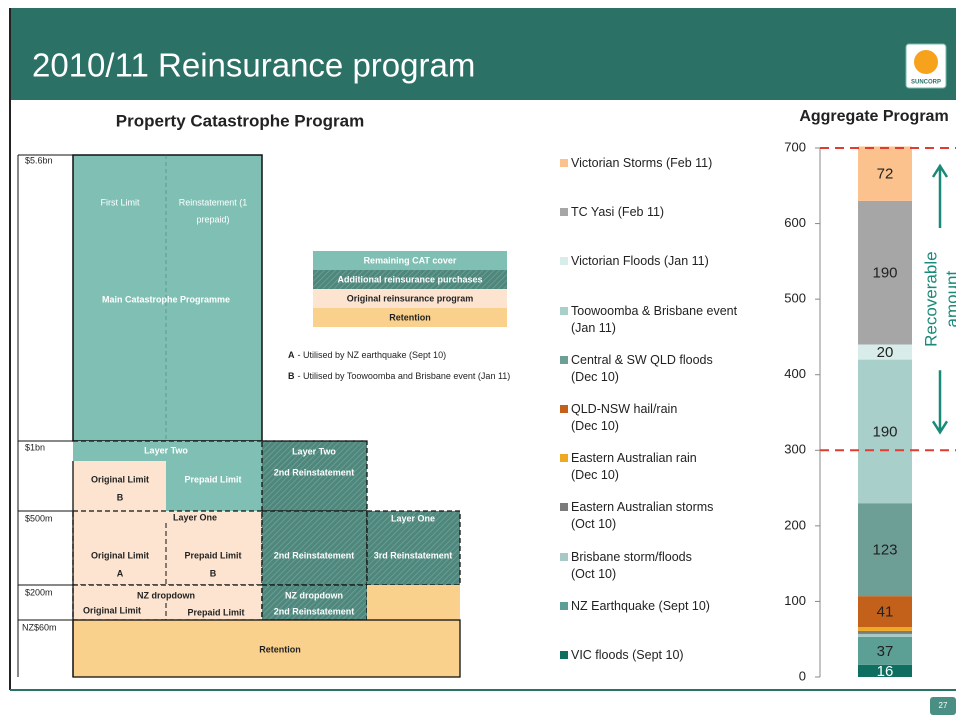  What do you see at coordinates (212, 219) in the screenshot?
I see `diagram-label: prepaid)` at bounding box center [212, 219].